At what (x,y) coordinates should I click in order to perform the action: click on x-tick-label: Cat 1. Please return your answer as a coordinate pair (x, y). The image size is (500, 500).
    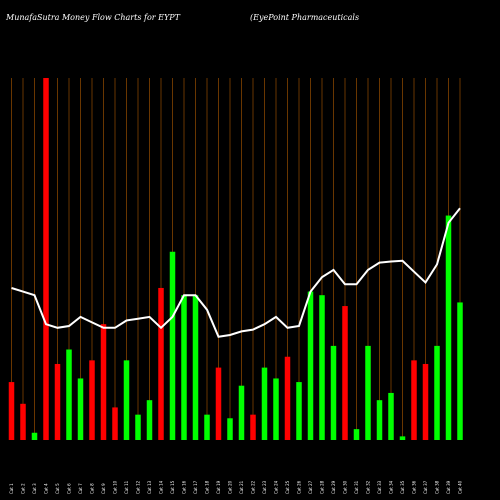
    Looking at the image, I should click on (11, 488).